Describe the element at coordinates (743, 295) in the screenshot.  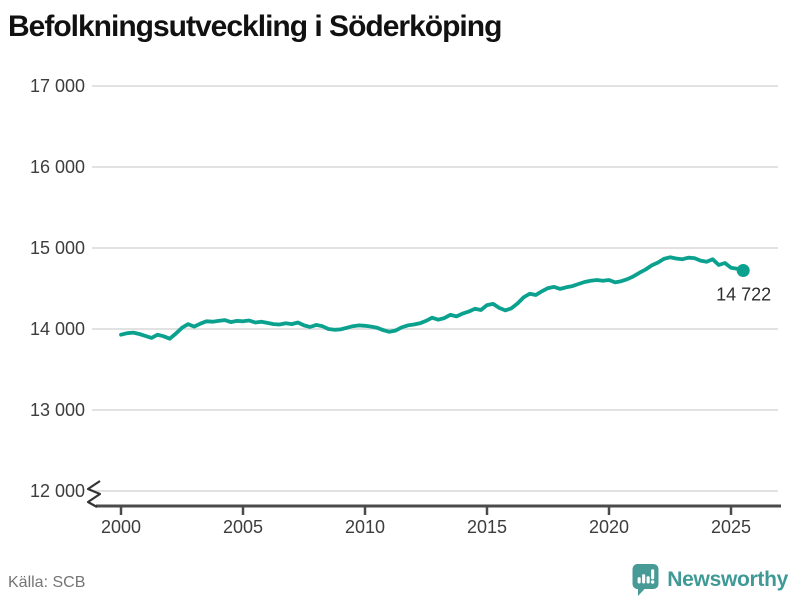
I see `end-value-label: 14 722` at that location.